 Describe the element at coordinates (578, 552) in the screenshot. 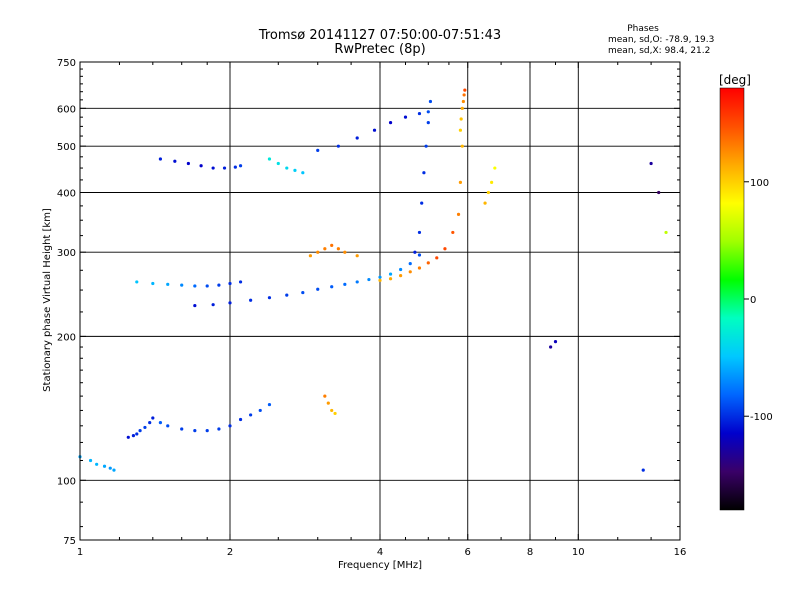

I see `x-tick-label: 10` at that location.